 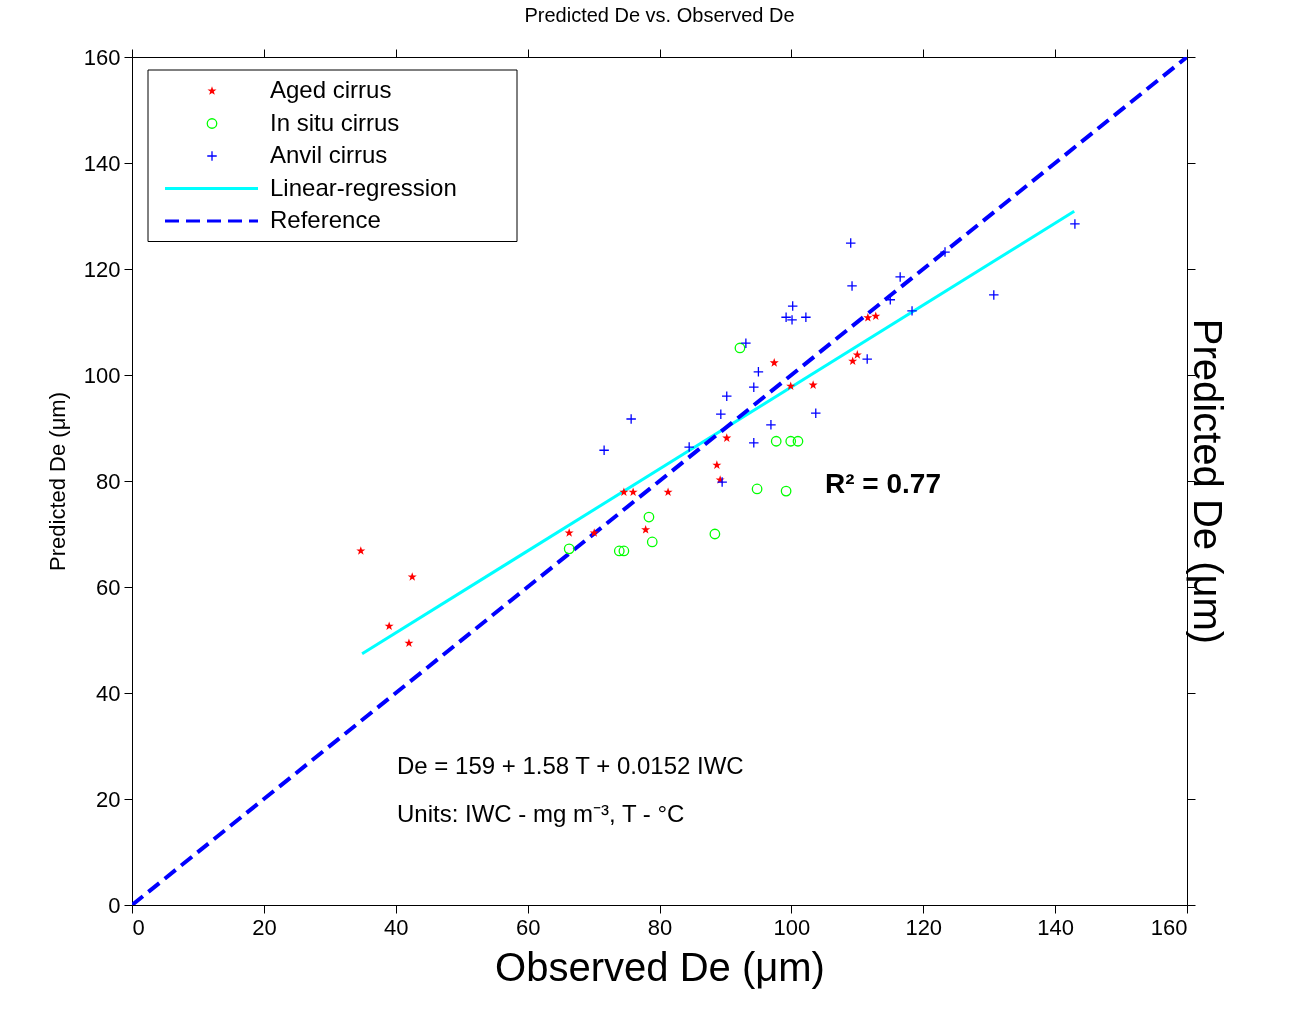 I want to click on legend-label: In situ cirrus, so click(x=335, y=122).